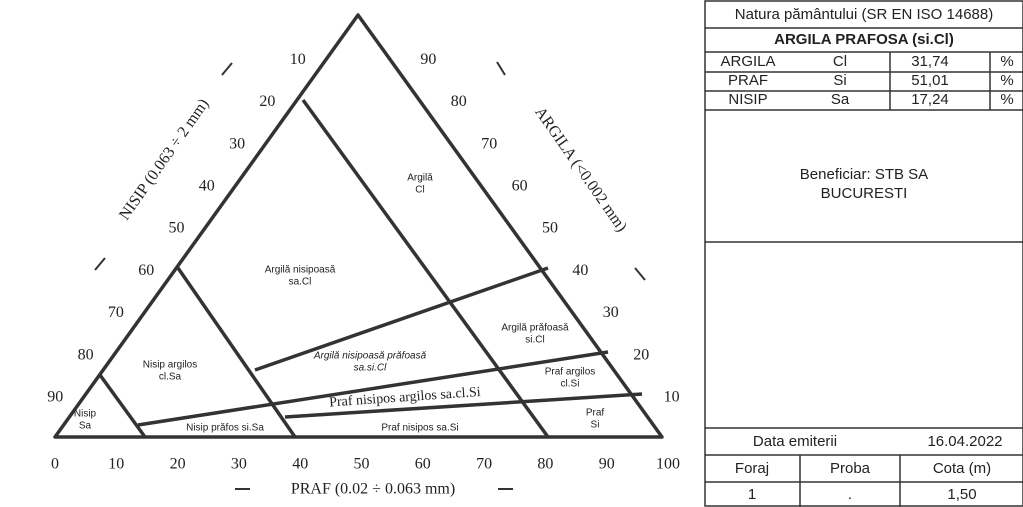  I want to click on region-label: Si, so click(595, 425).